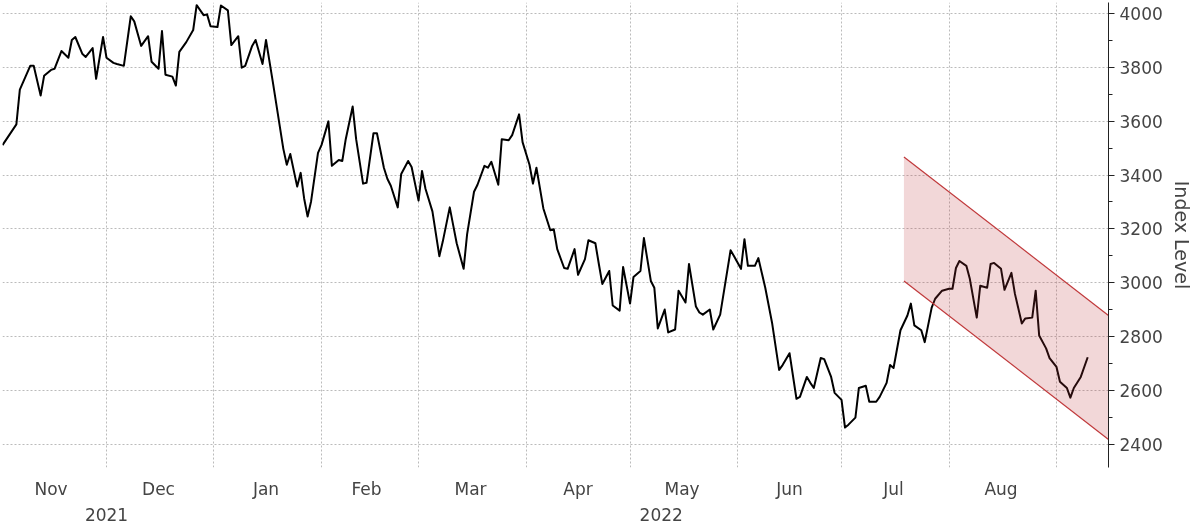 Image resolution: width=1200 pixels, height=523 pixels. Describe the element at coordinates (1141, 121) in the screenshot. I see `y-tick-label: 3600` at that location.